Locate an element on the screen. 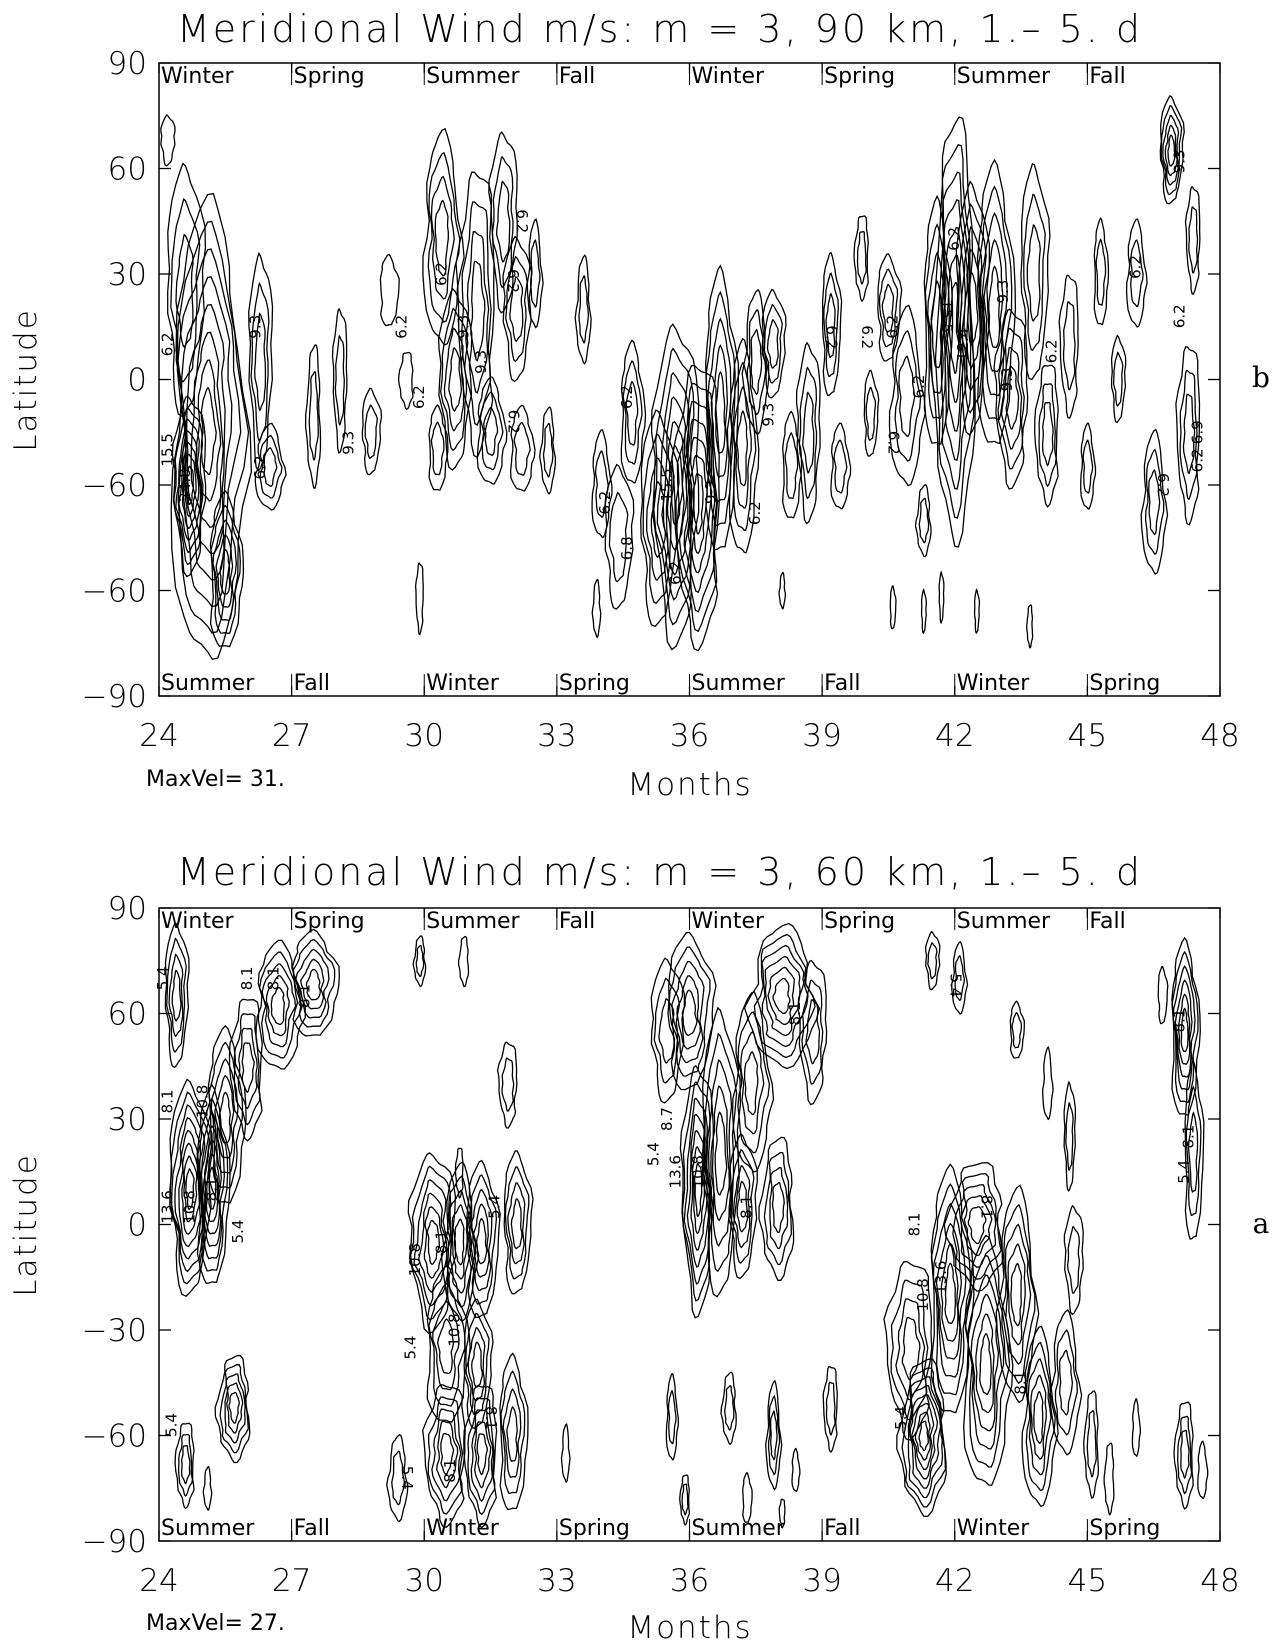  x-tick-label: 39 is located at coordinates (821, 736).